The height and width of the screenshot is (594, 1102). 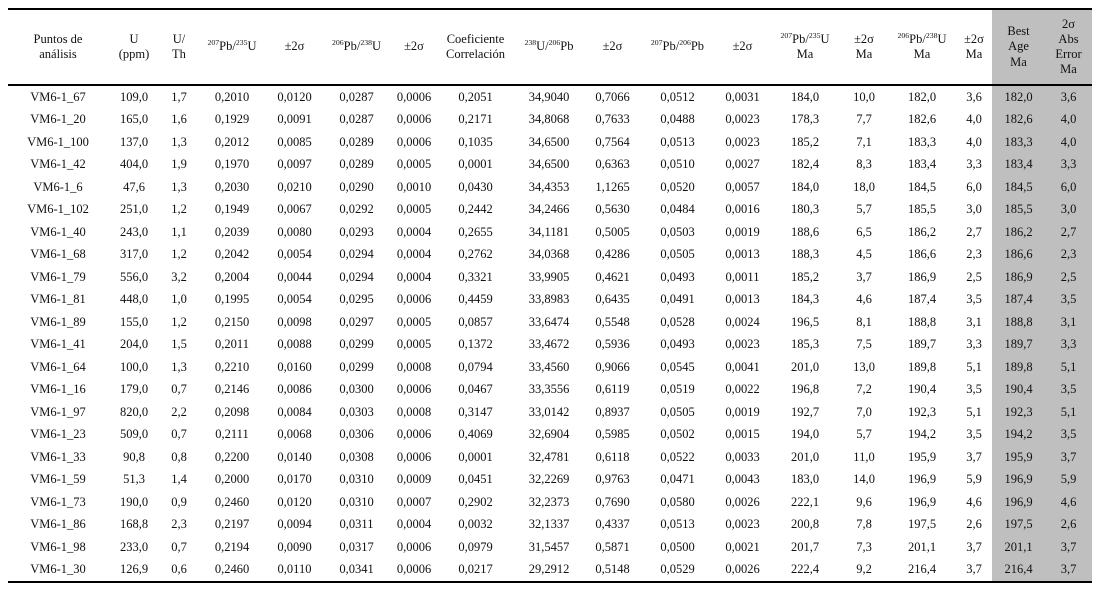 I want to click on cell-u_ppm: 90,8, so click(x=134, y=456).